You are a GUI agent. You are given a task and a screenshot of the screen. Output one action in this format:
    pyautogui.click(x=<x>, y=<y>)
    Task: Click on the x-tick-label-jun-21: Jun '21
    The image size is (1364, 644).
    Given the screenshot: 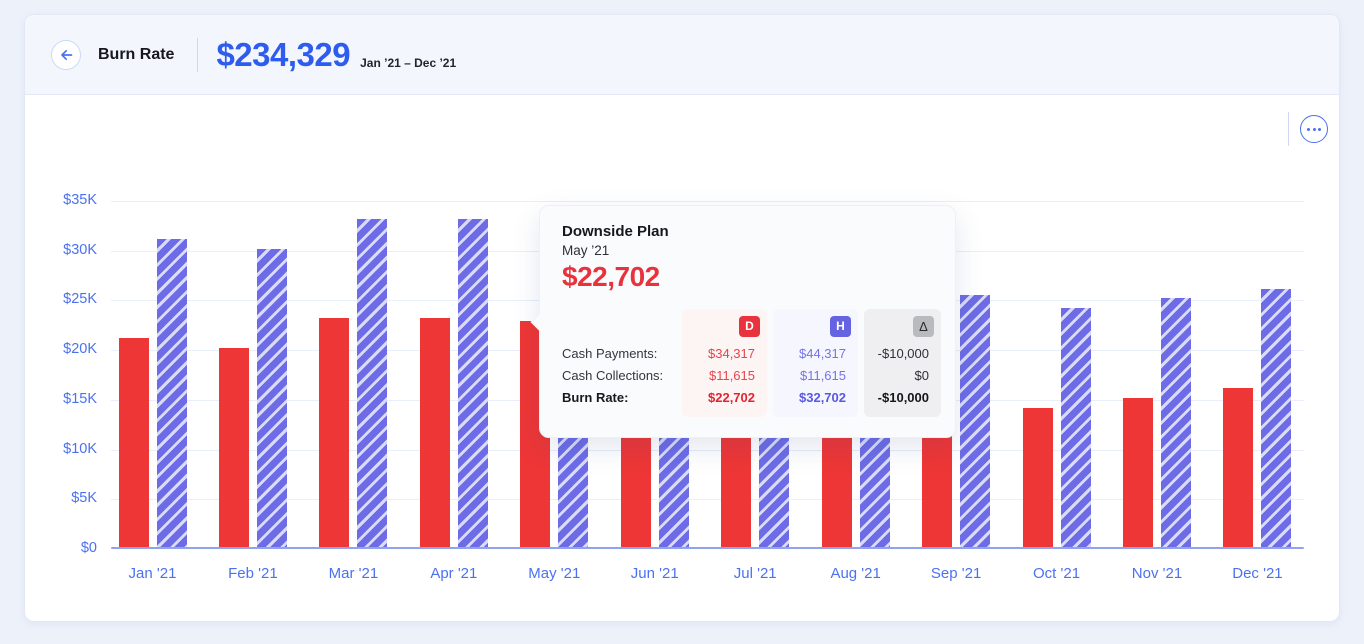 What is the action you would take?
    pyautogui.click(x=654, y=573)
    